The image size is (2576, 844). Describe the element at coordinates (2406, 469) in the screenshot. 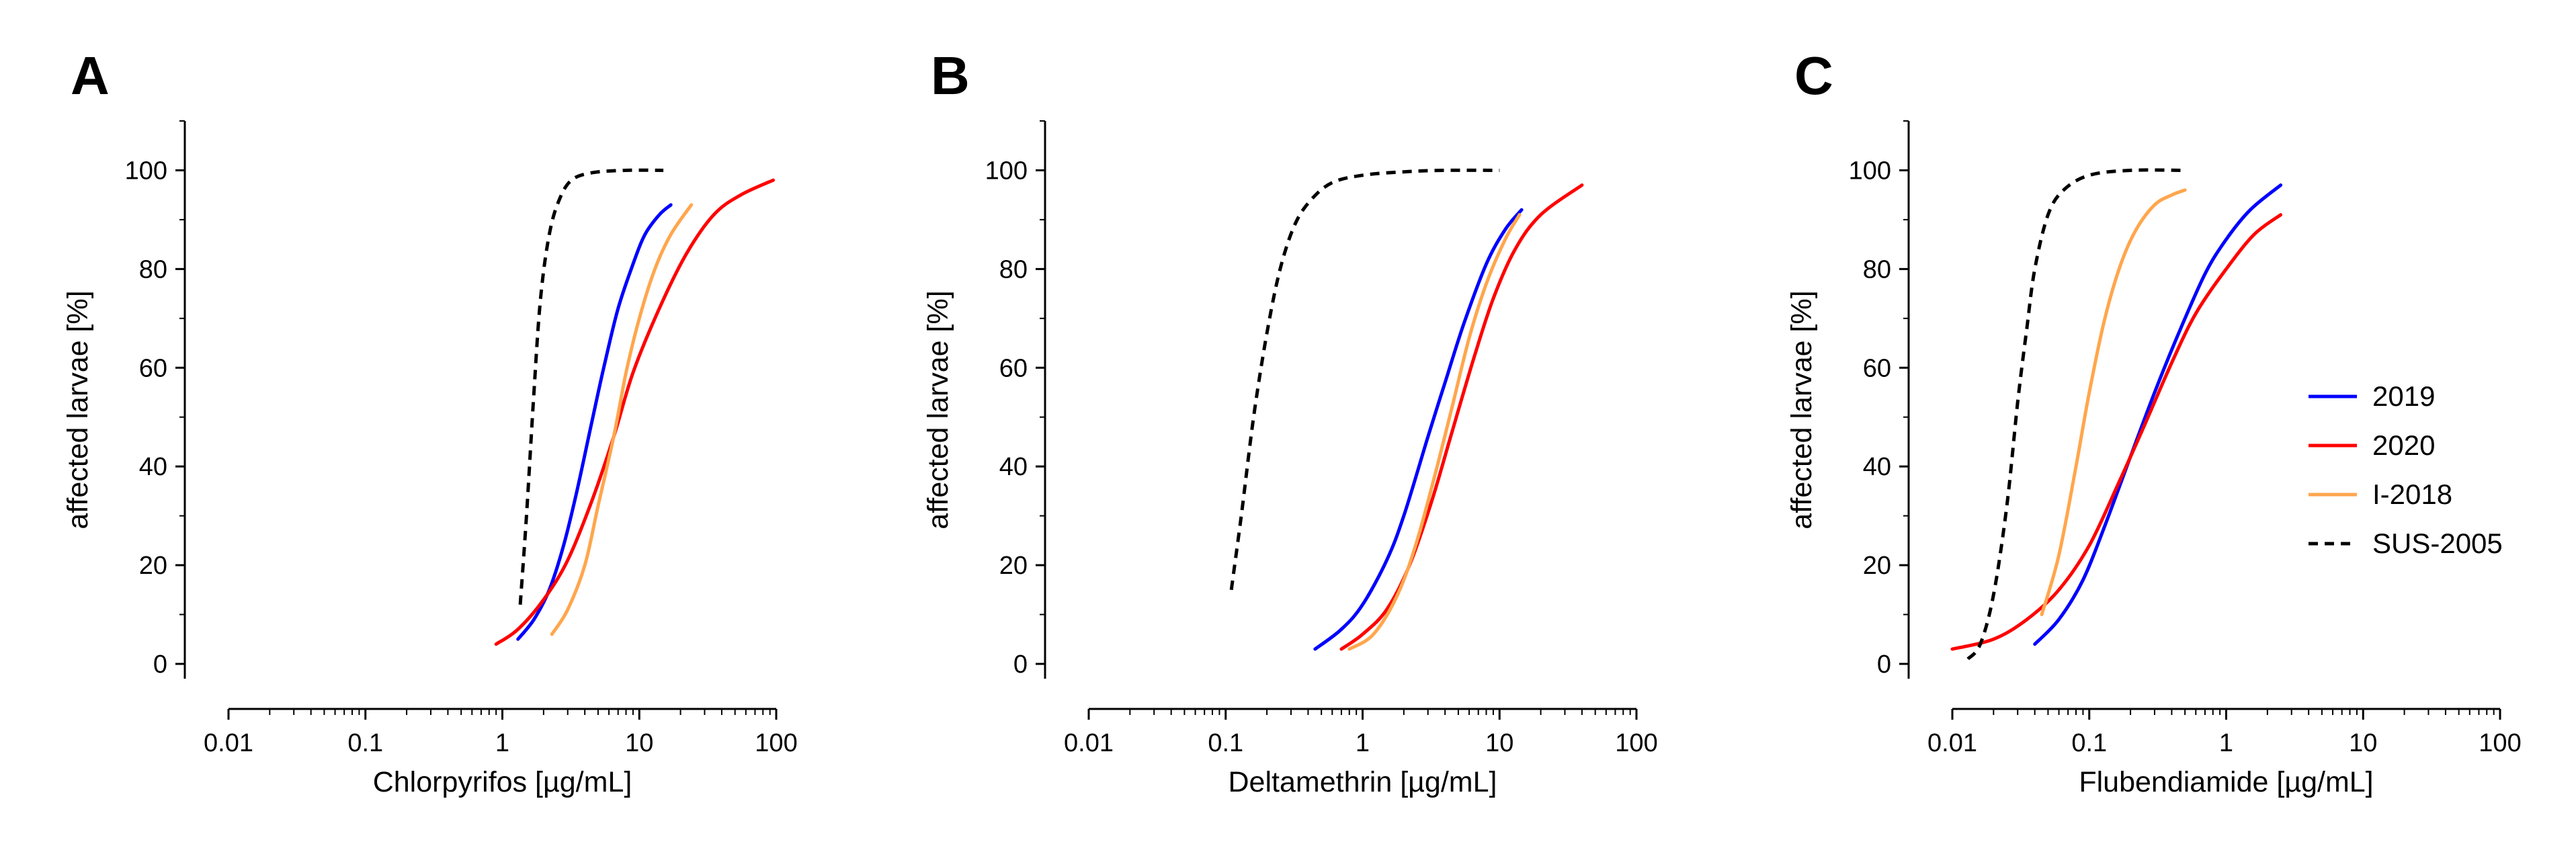

I see `legend: 2019 2020 I-2018 SUS-2005` at that location.